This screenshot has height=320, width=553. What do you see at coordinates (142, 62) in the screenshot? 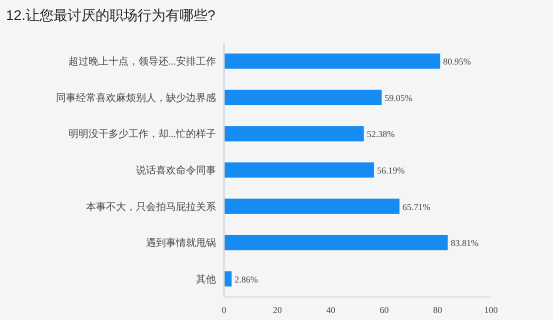
I see `y-tick-label: 超过晚上十点，领导还...安排工作` at bounding box center [142, 62].